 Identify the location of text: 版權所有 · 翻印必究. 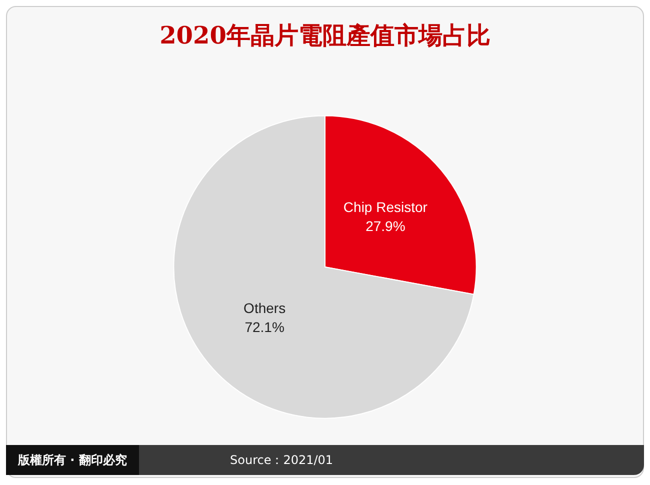
(72, 460).